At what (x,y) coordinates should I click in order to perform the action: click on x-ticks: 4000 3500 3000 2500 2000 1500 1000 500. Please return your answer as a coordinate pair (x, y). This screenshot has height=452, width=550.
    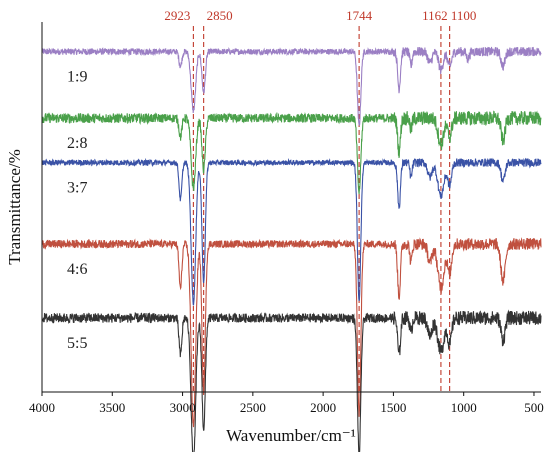
    Looking at the image, I should click on (286, 403).